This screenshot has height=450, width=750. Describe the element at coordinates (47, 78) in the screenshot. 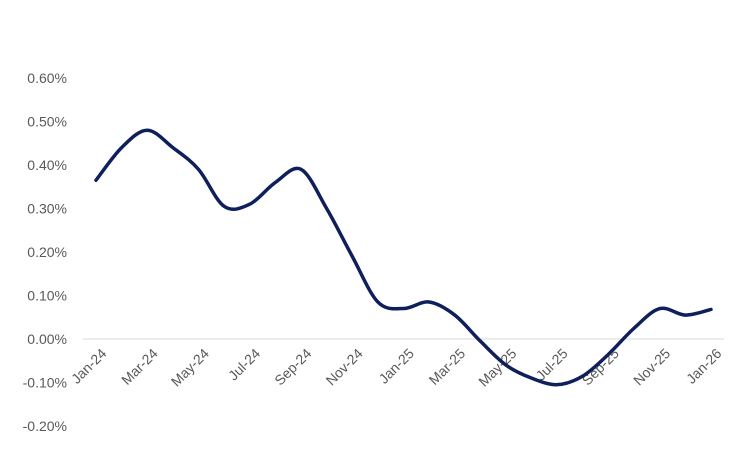

I see `y-tick-label: 0.60%` at that location.